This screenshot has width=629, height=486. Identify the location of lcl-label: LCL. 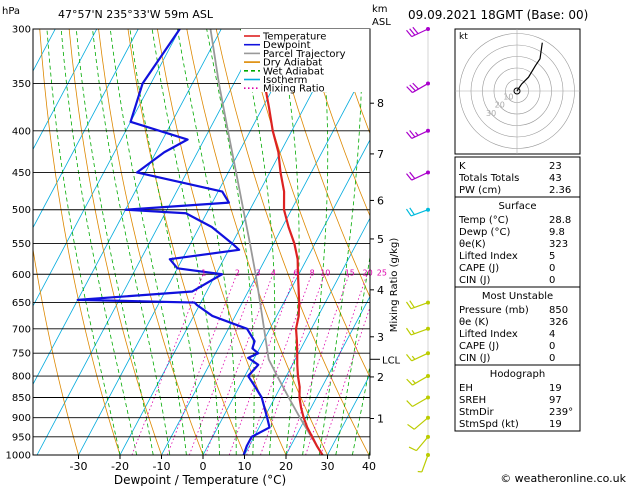
(391, 360).